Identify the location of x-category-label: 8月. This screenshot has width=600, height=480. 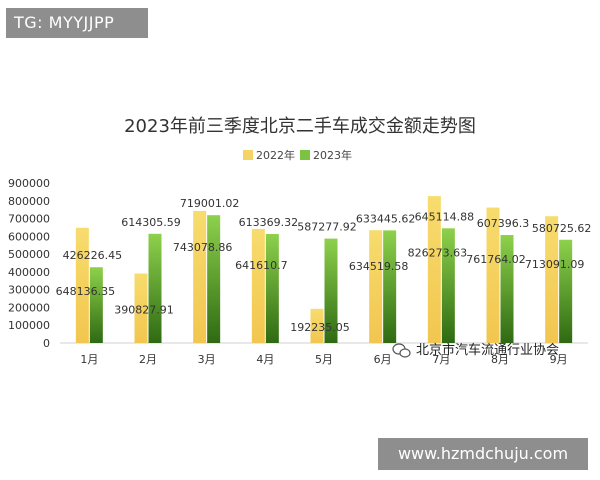
(500, 359).